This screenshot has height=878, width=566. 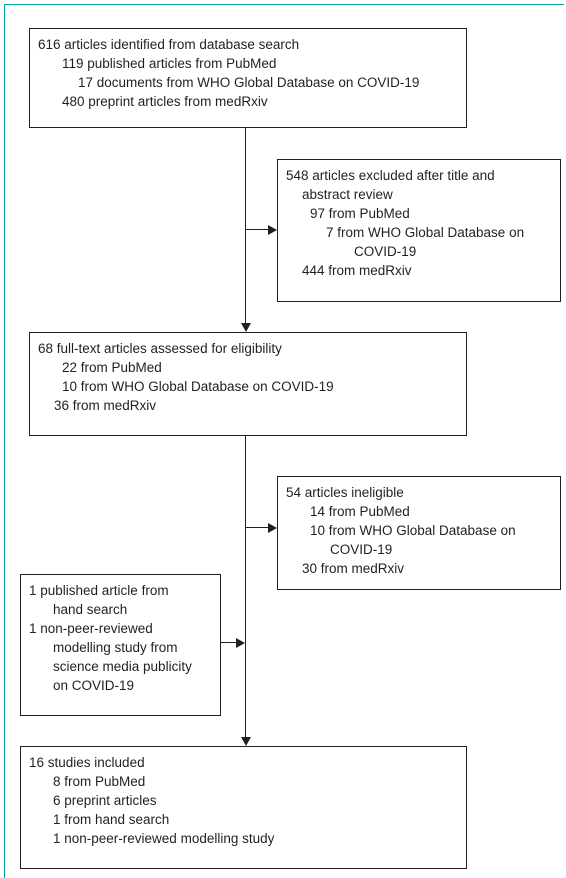 I want to click on excluded-title-line-1: 548 articles excluded after title and, so click(x=390, y=175).